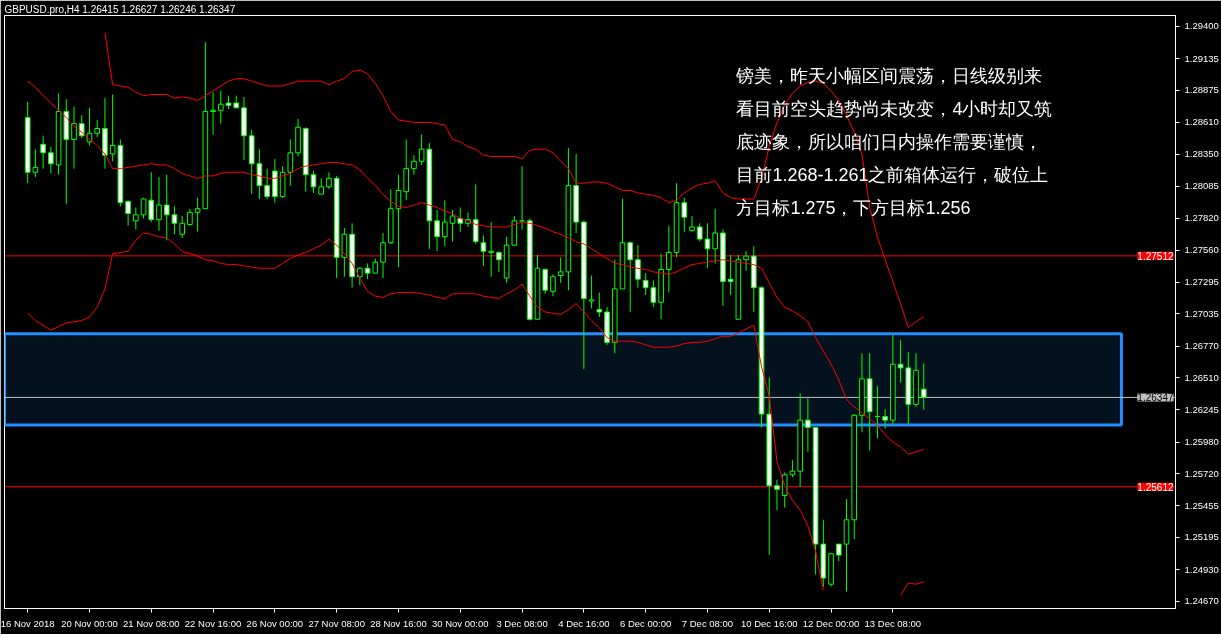 The image size is (1221, 638). Describe the element at coordinates (1201, 409) in the screenshot. I see `y-tick-label: 1.26245` at that location.